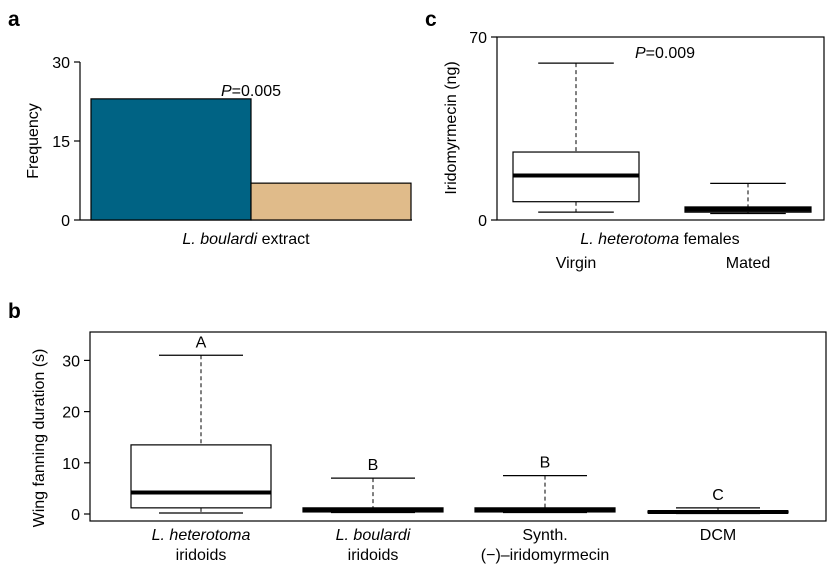 The image size is (829, 565). What do you see at coordinates (431, 19) in the screenshot?
I see `panel-c-label: c` at bounding box center [431, 19].